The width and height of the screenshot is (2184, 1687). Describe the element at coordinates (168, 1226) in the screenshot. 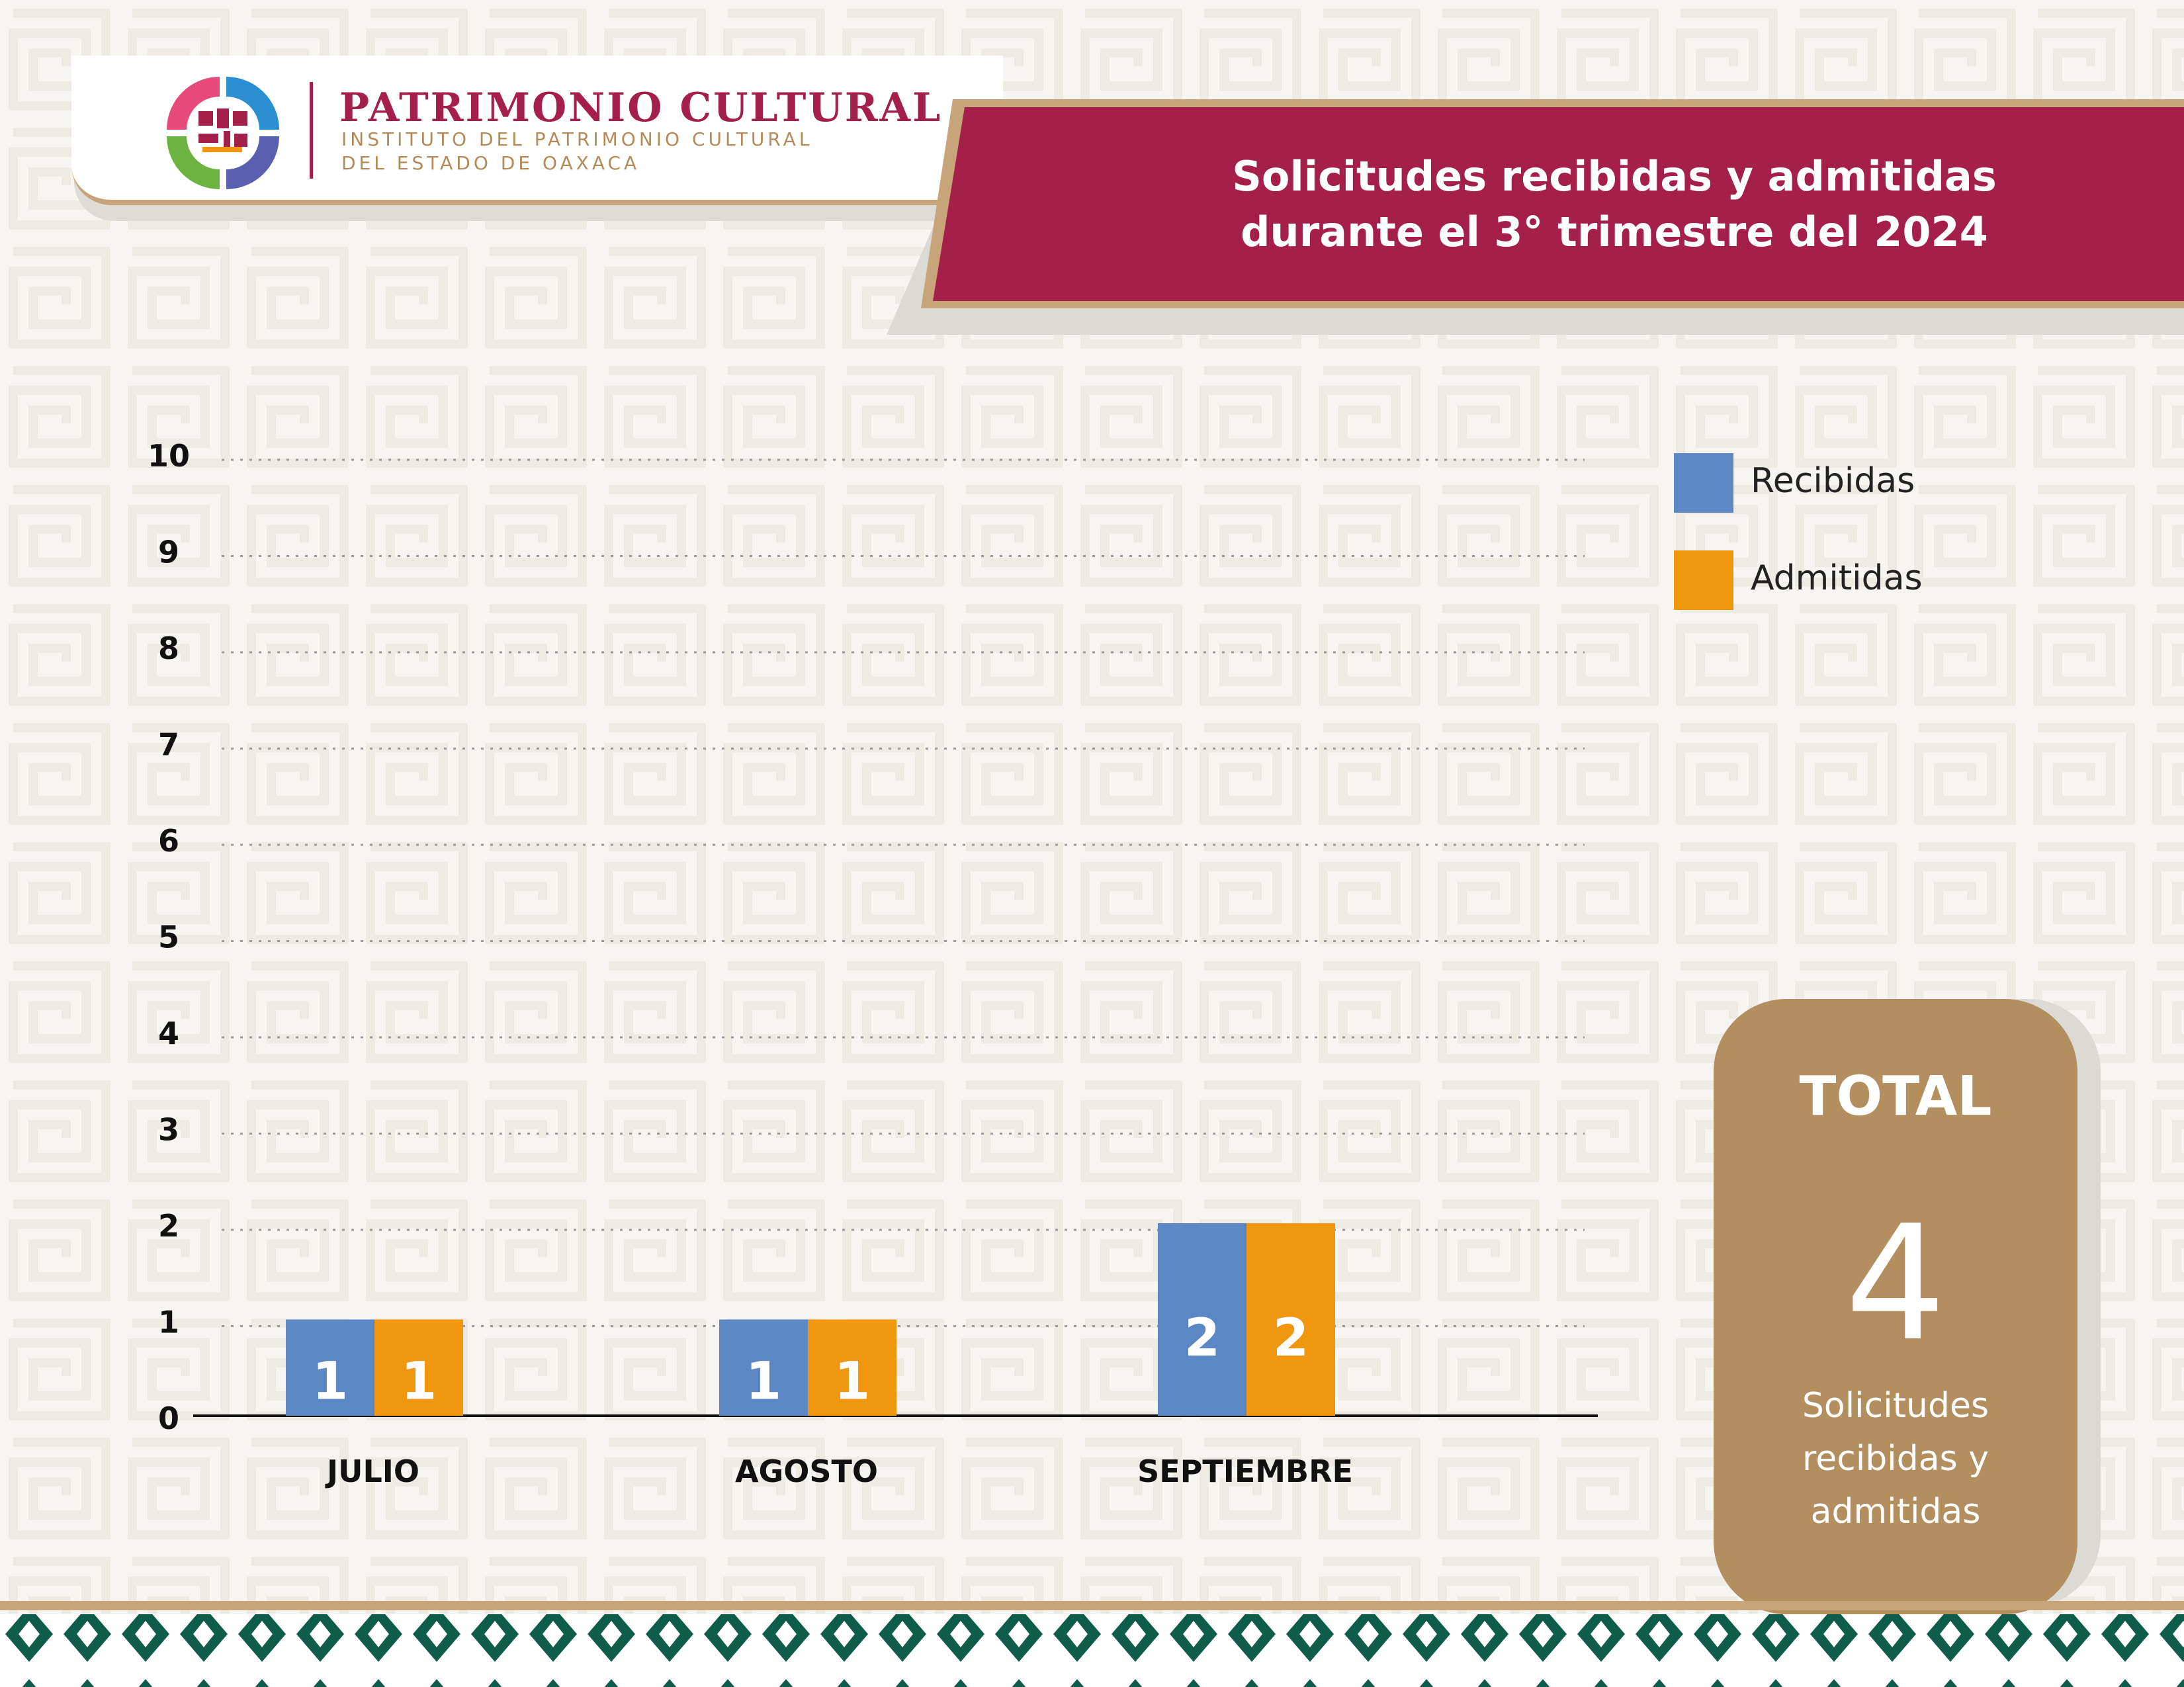

I see `y-tick-label-2: 2` at that location.